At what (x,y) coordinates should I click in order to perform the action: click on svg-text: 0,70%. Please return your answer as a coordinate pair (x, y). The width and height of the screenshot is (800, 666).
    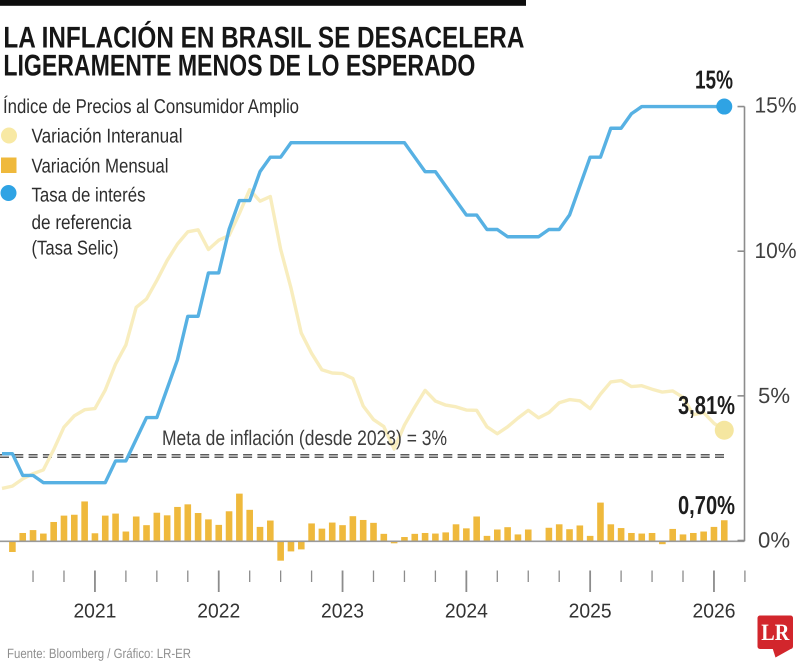
    Looking at the image, I should click on (706, 505).